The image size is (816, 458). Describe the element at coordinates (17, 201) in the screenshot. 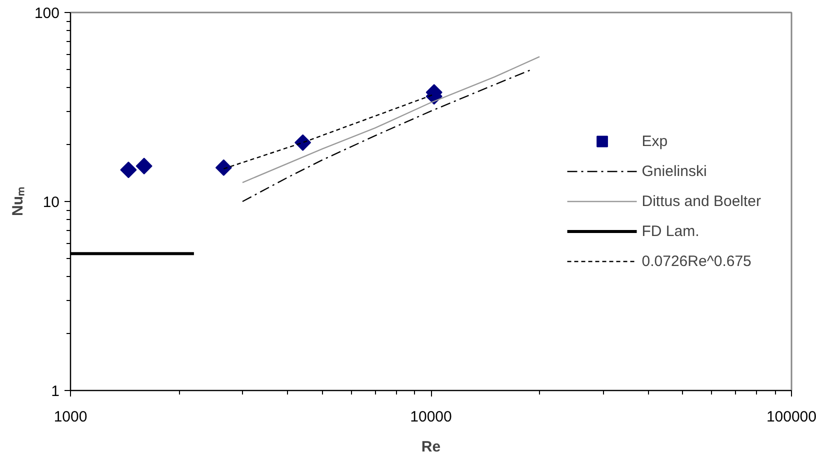

I see `y-axis-title: Nuₘ` at that location.